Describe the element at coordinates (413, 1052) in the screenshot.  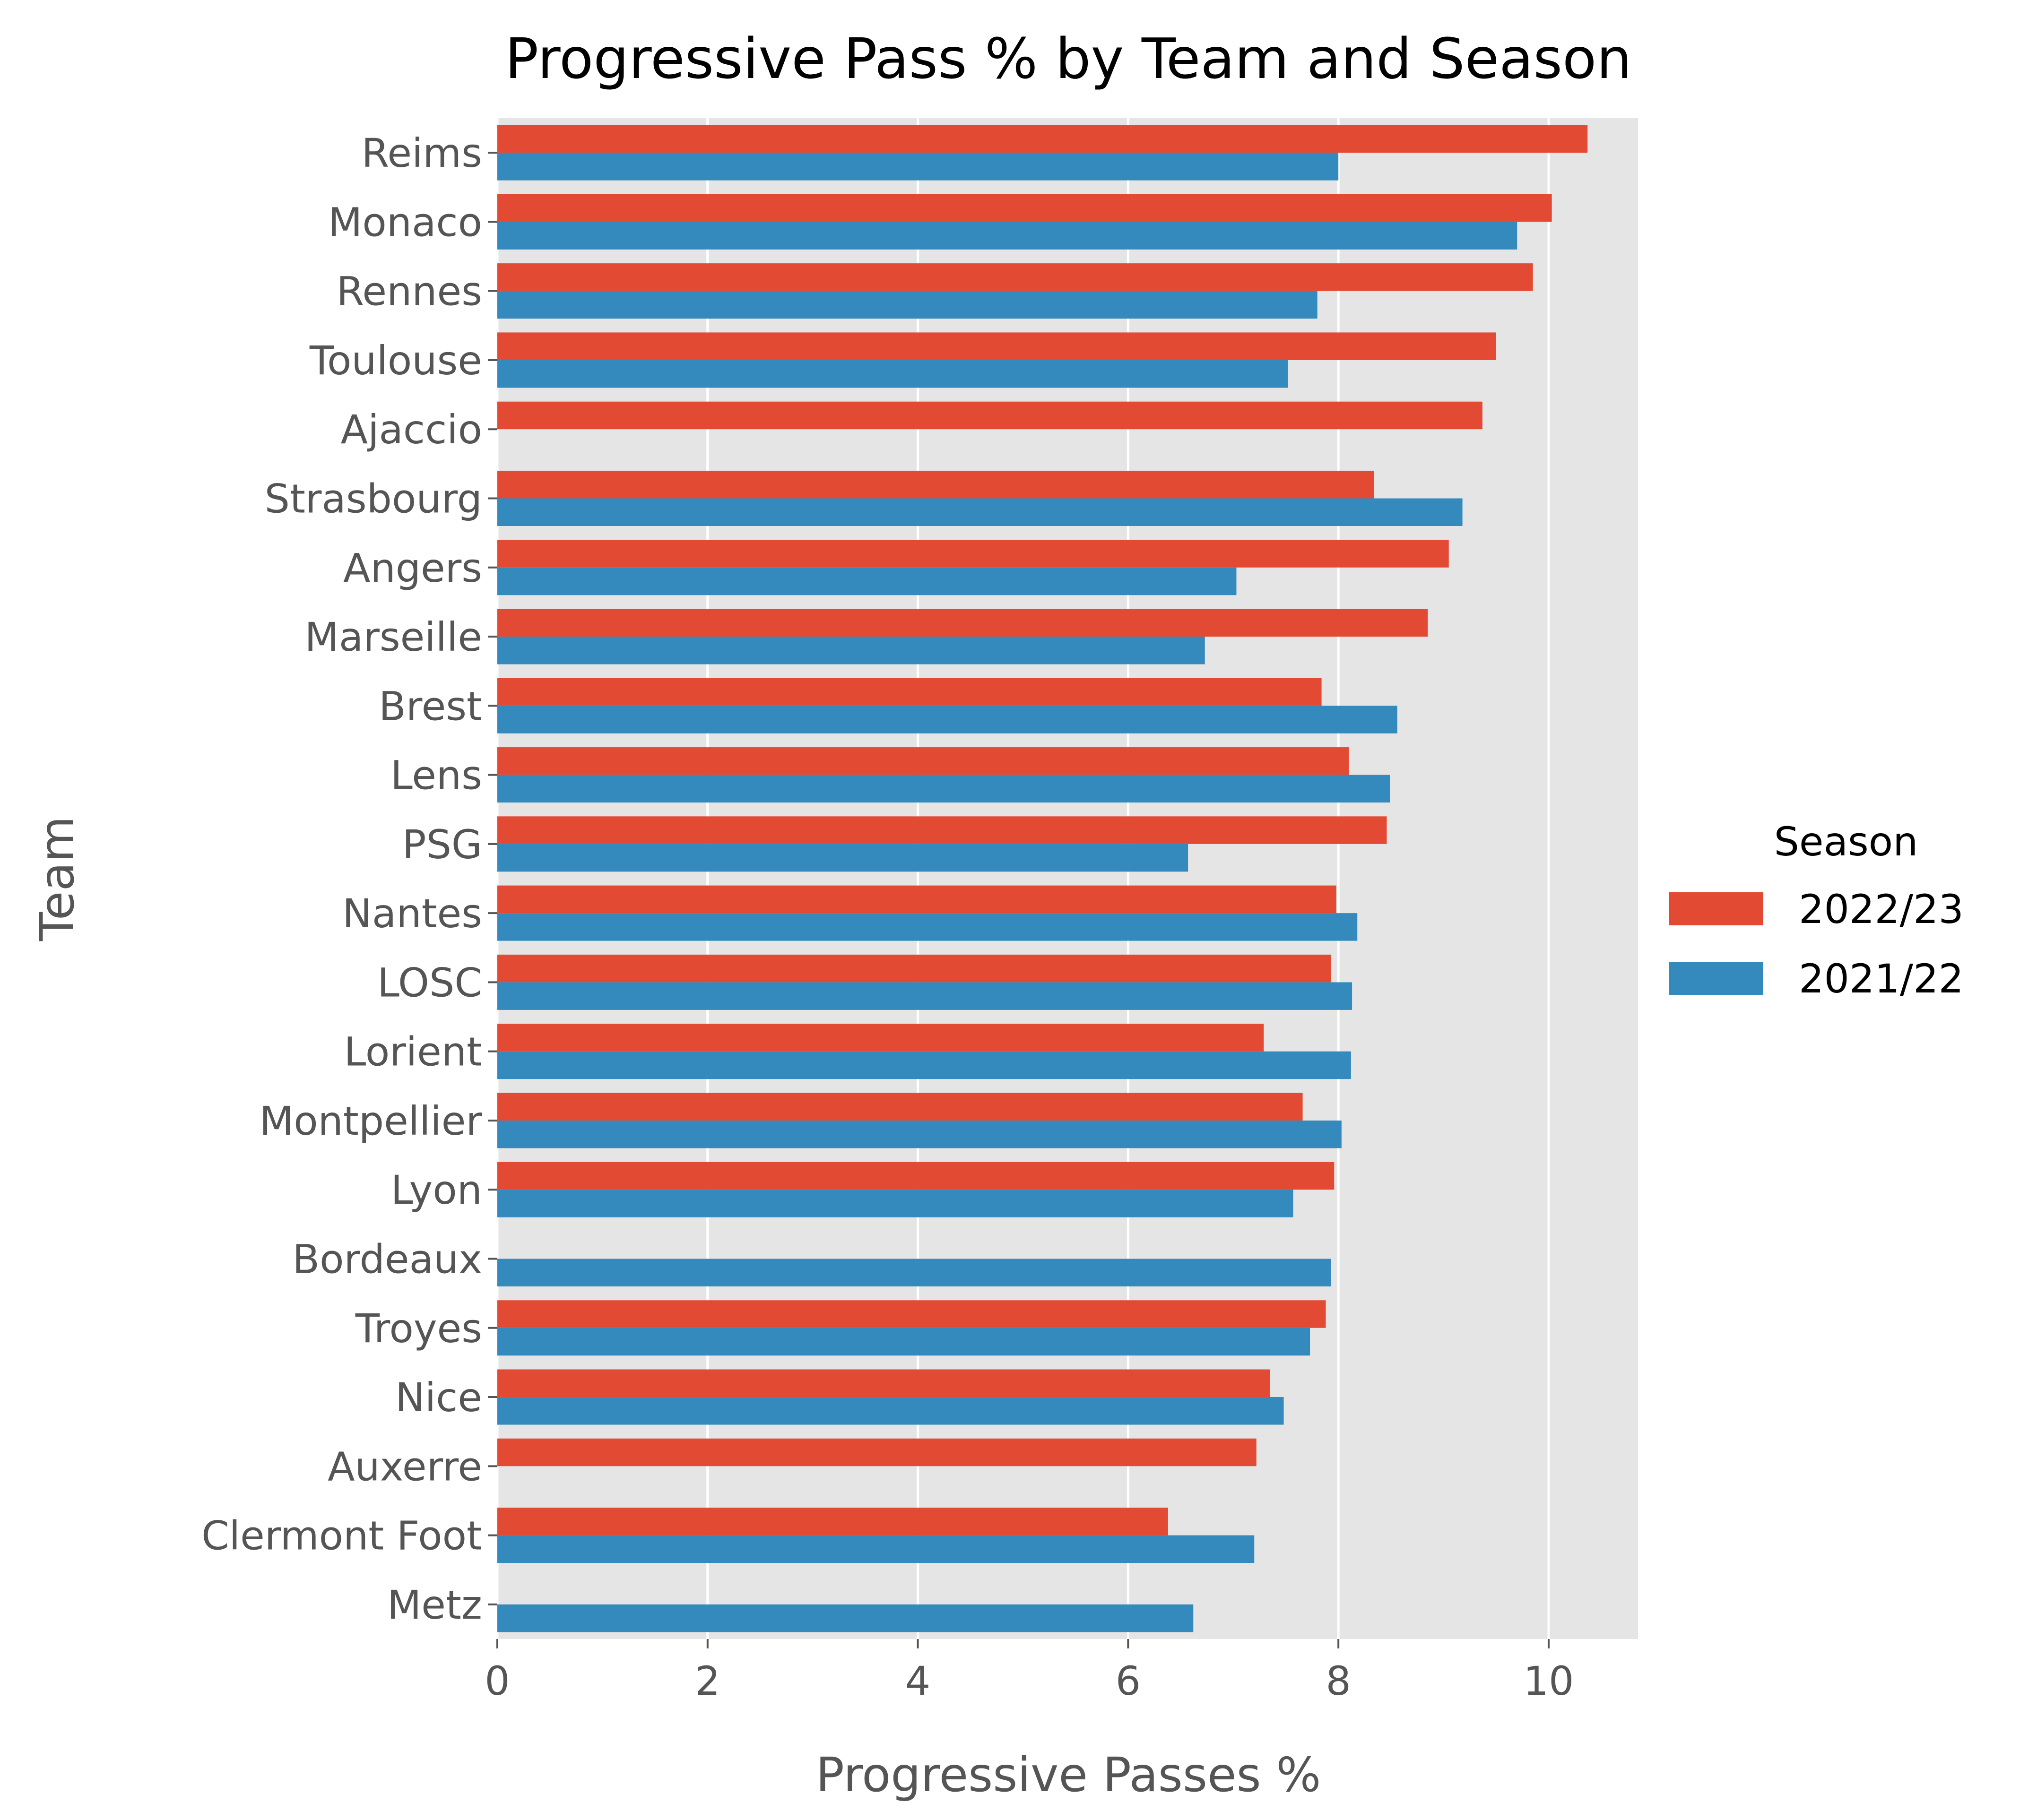
I see `y-tick-label: Lorient` at that location.